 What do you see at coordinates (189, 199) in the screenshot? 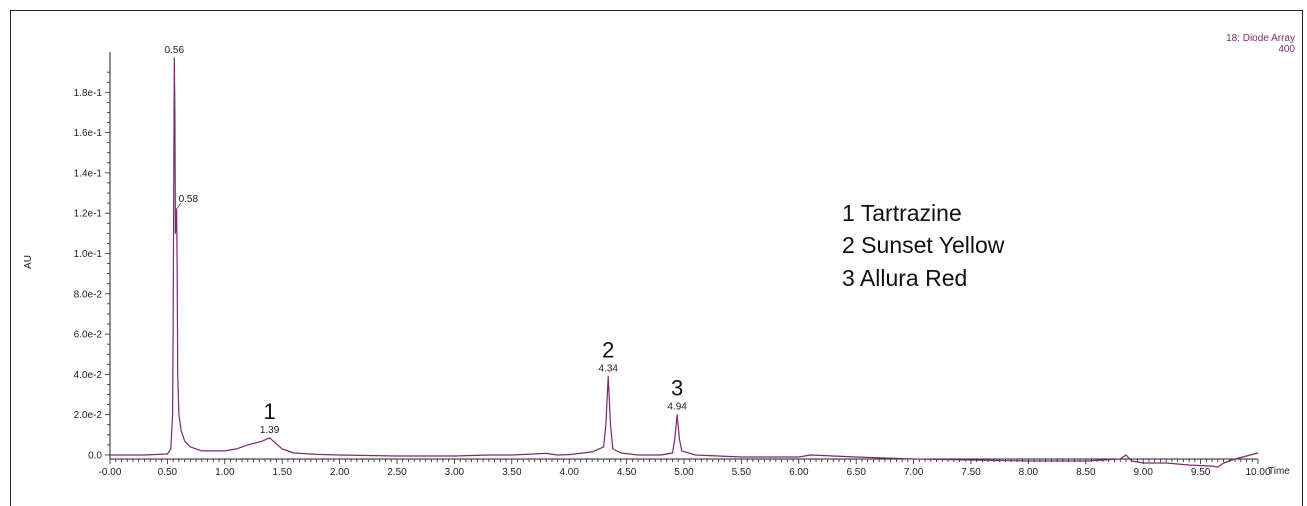
I see `peak-time-label: 0.58` at bounding box center [189, 199].